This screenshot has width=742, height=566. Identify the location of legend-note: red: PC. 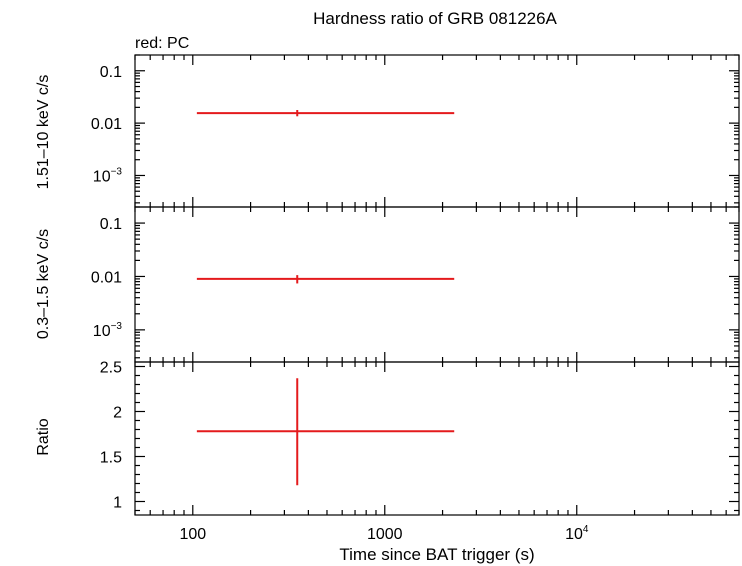
(162, 43).